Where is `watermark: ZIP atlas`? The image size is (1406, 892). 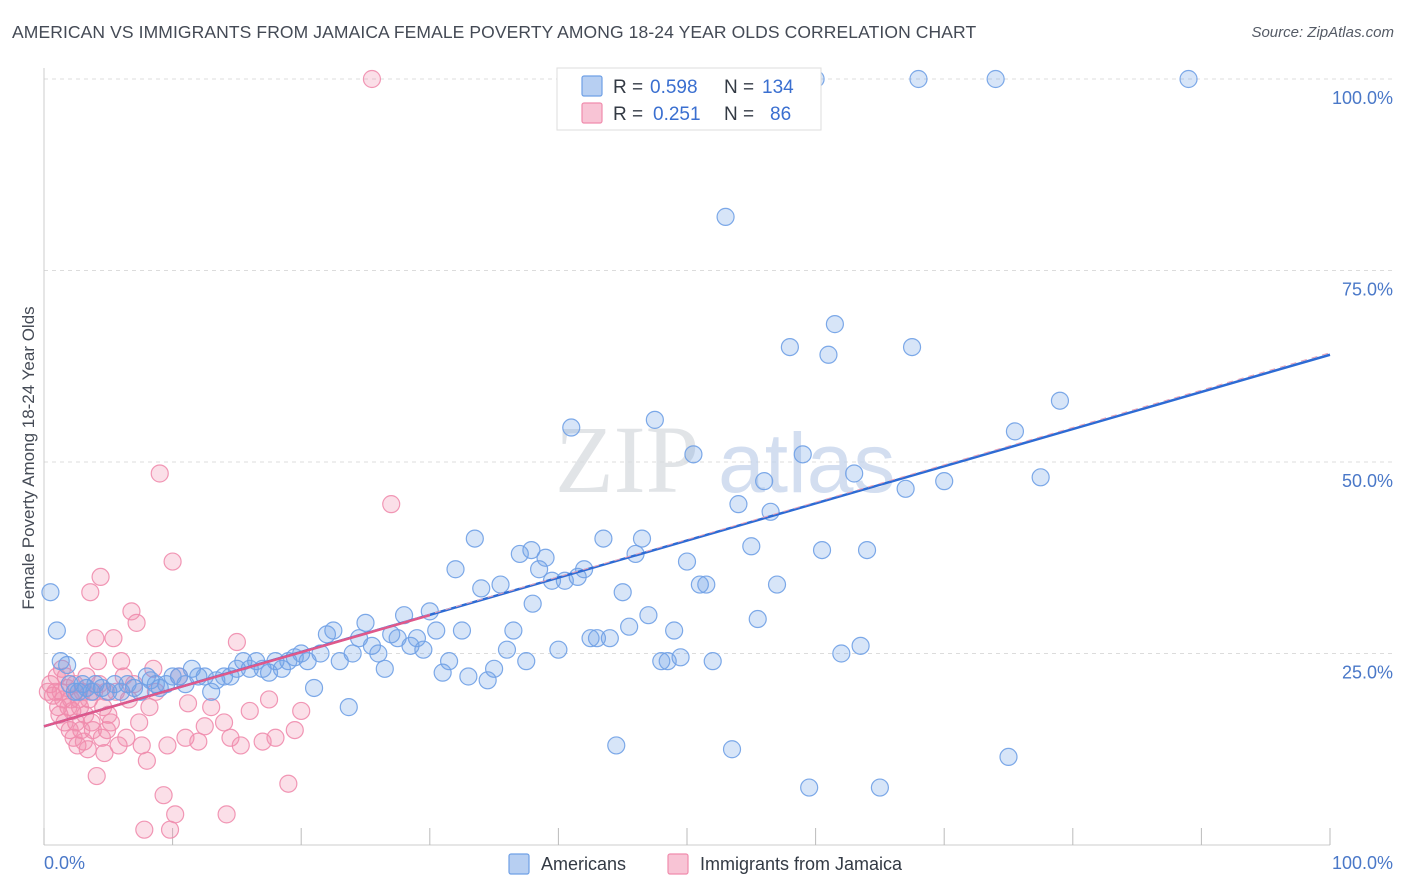
watermark: ZIP atlas is located at coordinates (725, 459).